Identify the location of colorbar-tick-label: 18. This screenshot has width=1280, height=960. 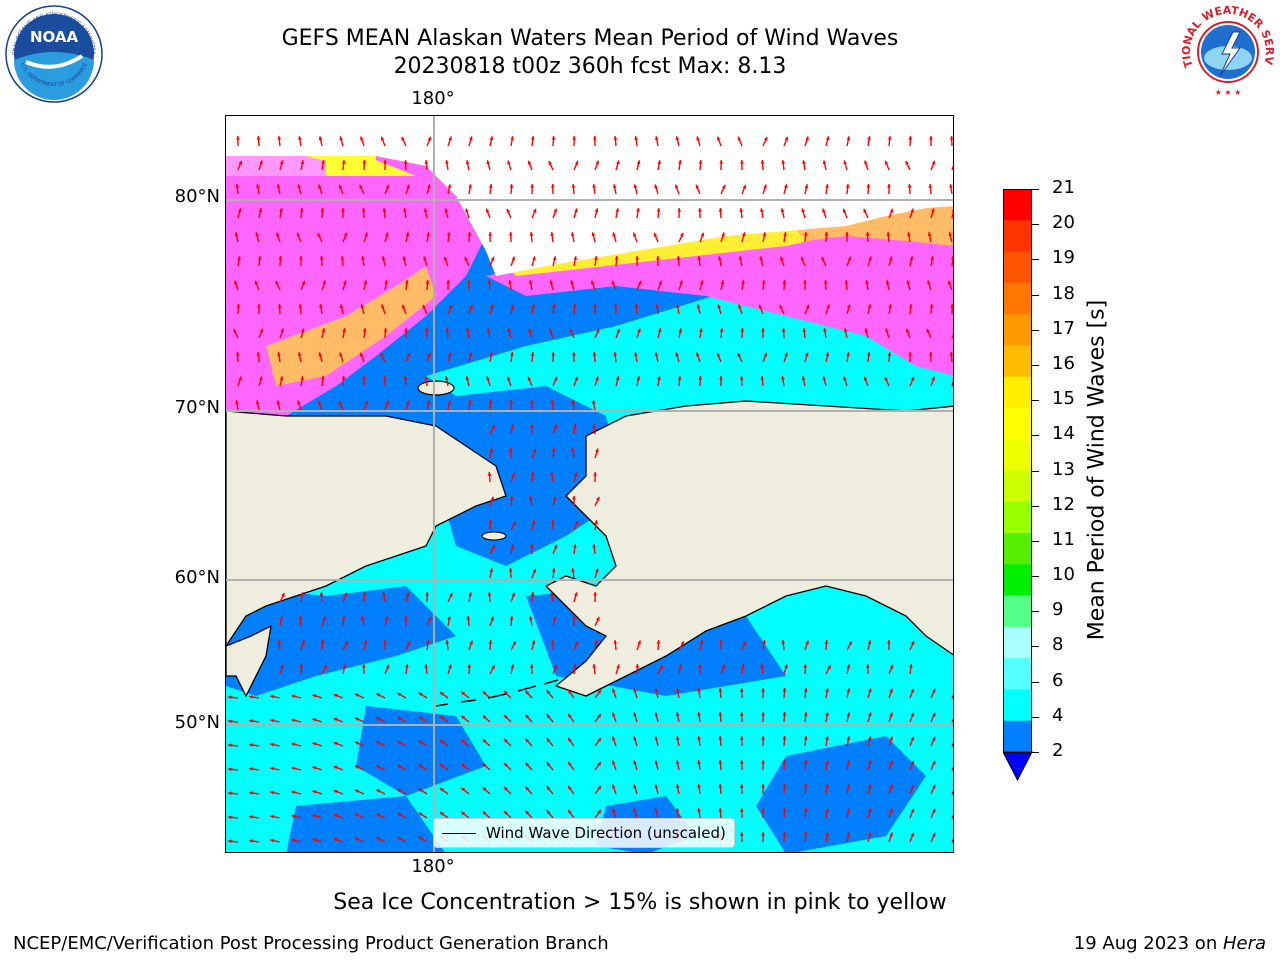
(1063, 293).